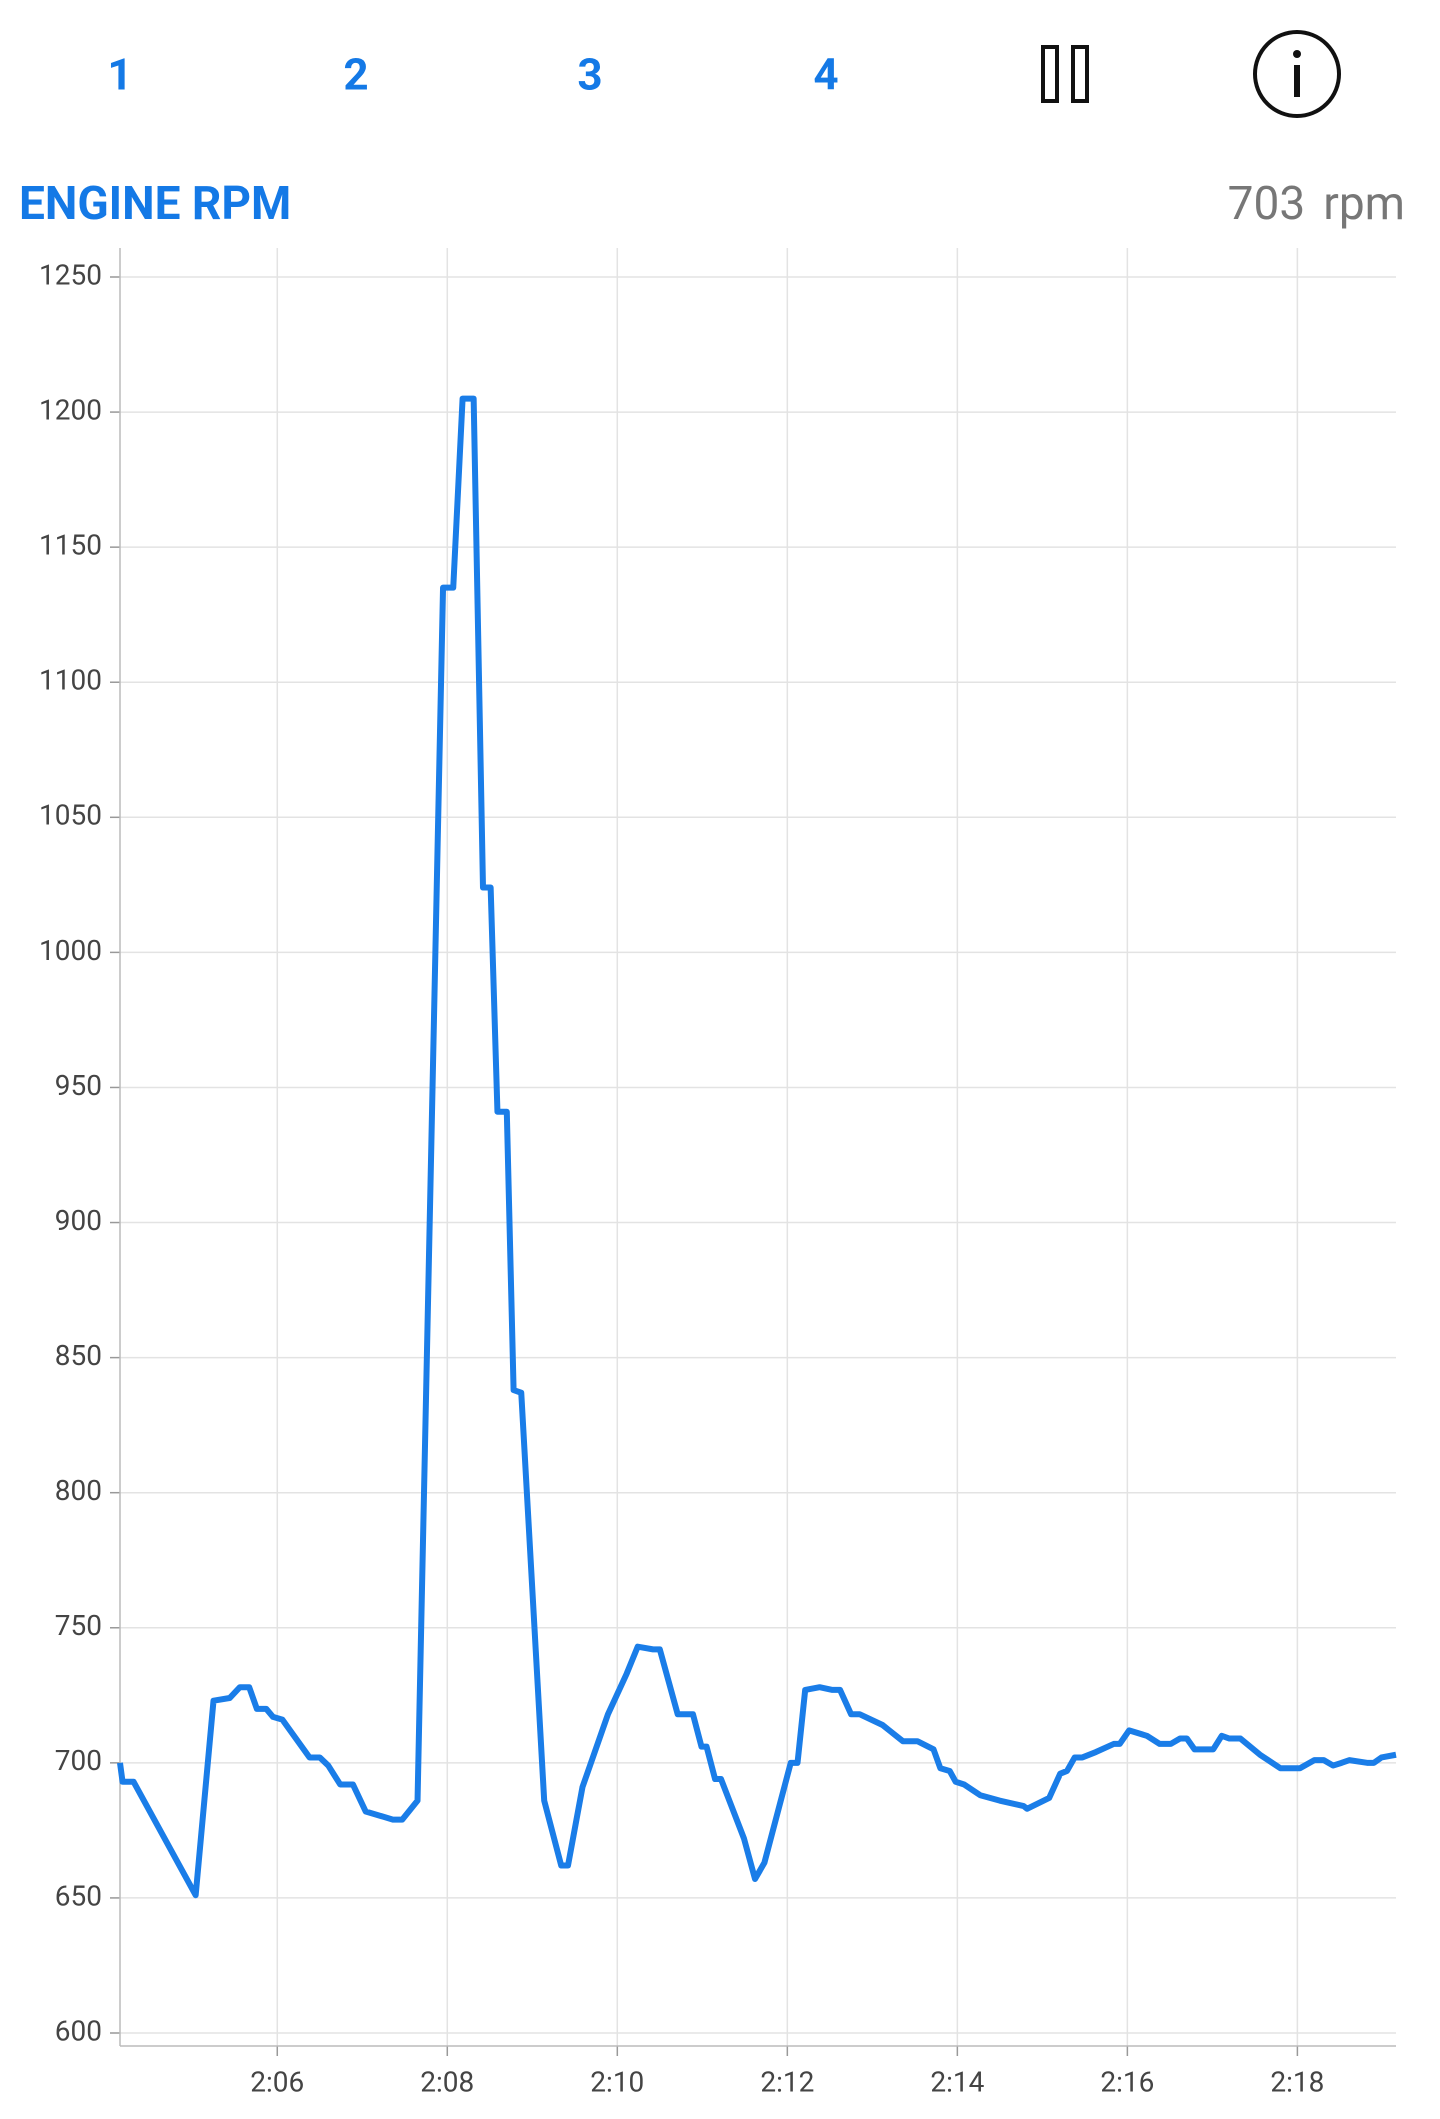  What do you see at coordinates (589, 75) in the screenshot?
I see `tab: 3` at bounding box center [589, 75].